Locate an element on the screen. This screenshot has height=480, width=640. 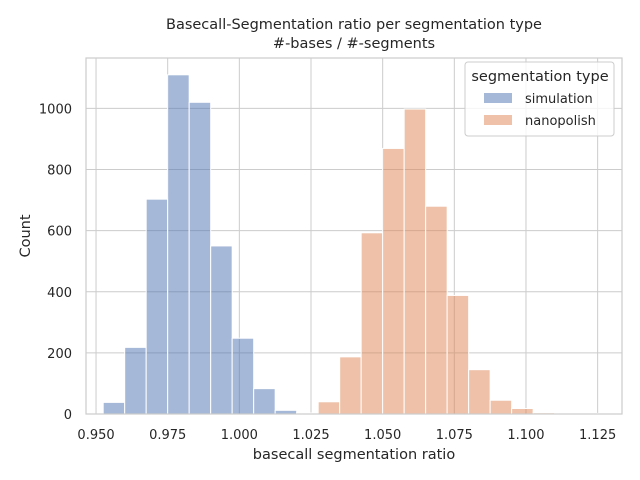
y-axis-label: Count is located at coordinates (26, 235).